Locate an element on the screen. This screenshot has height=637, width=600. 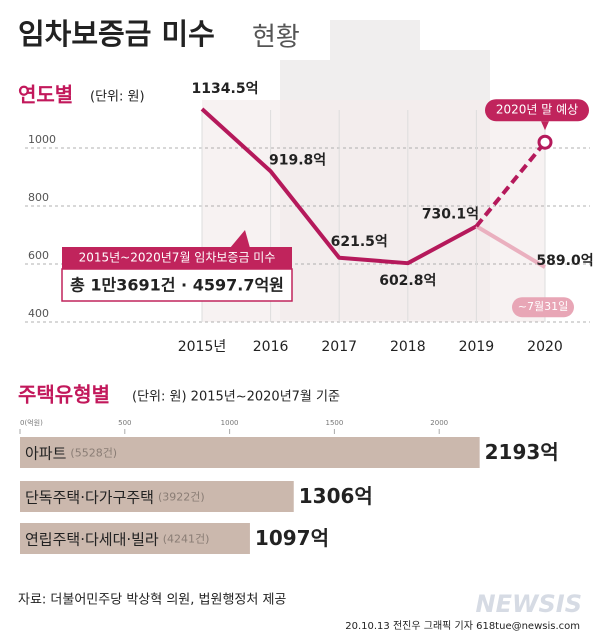
category-count: (5528건) is located at coordinates (93, 453).